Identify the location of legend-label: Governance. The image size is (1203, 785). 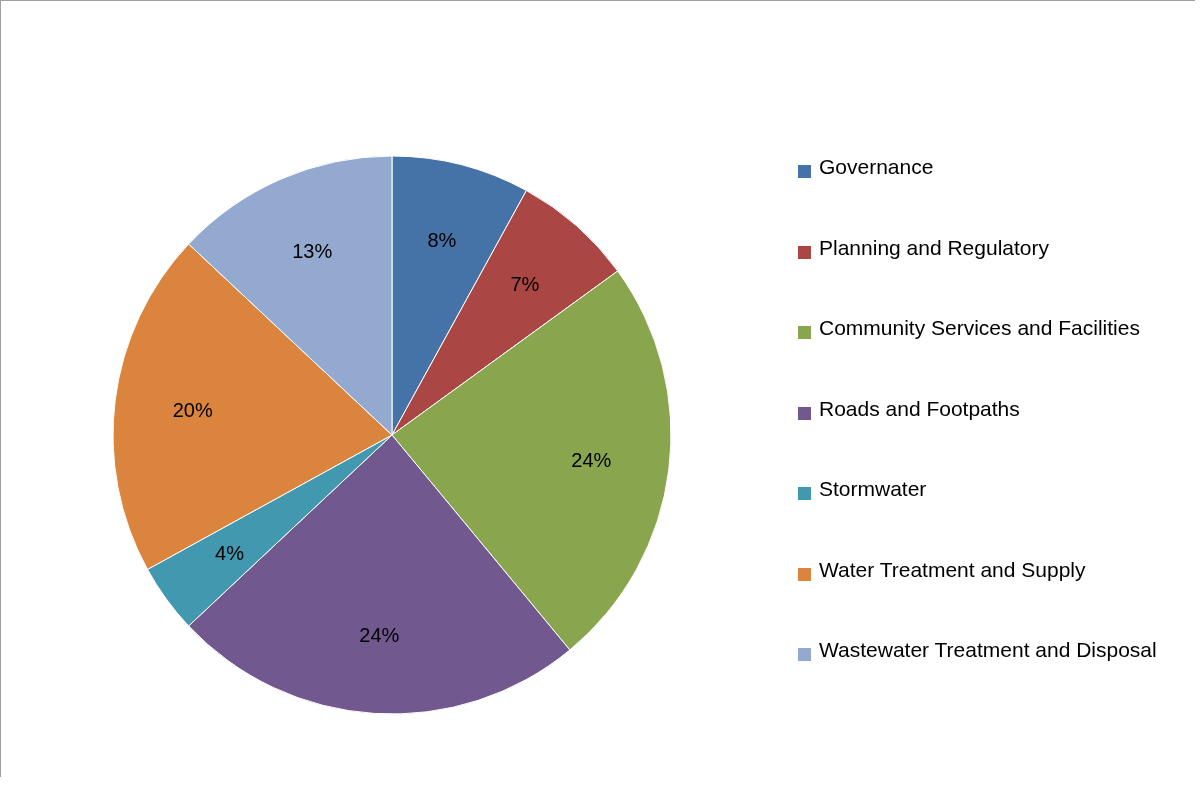
(876, 167).